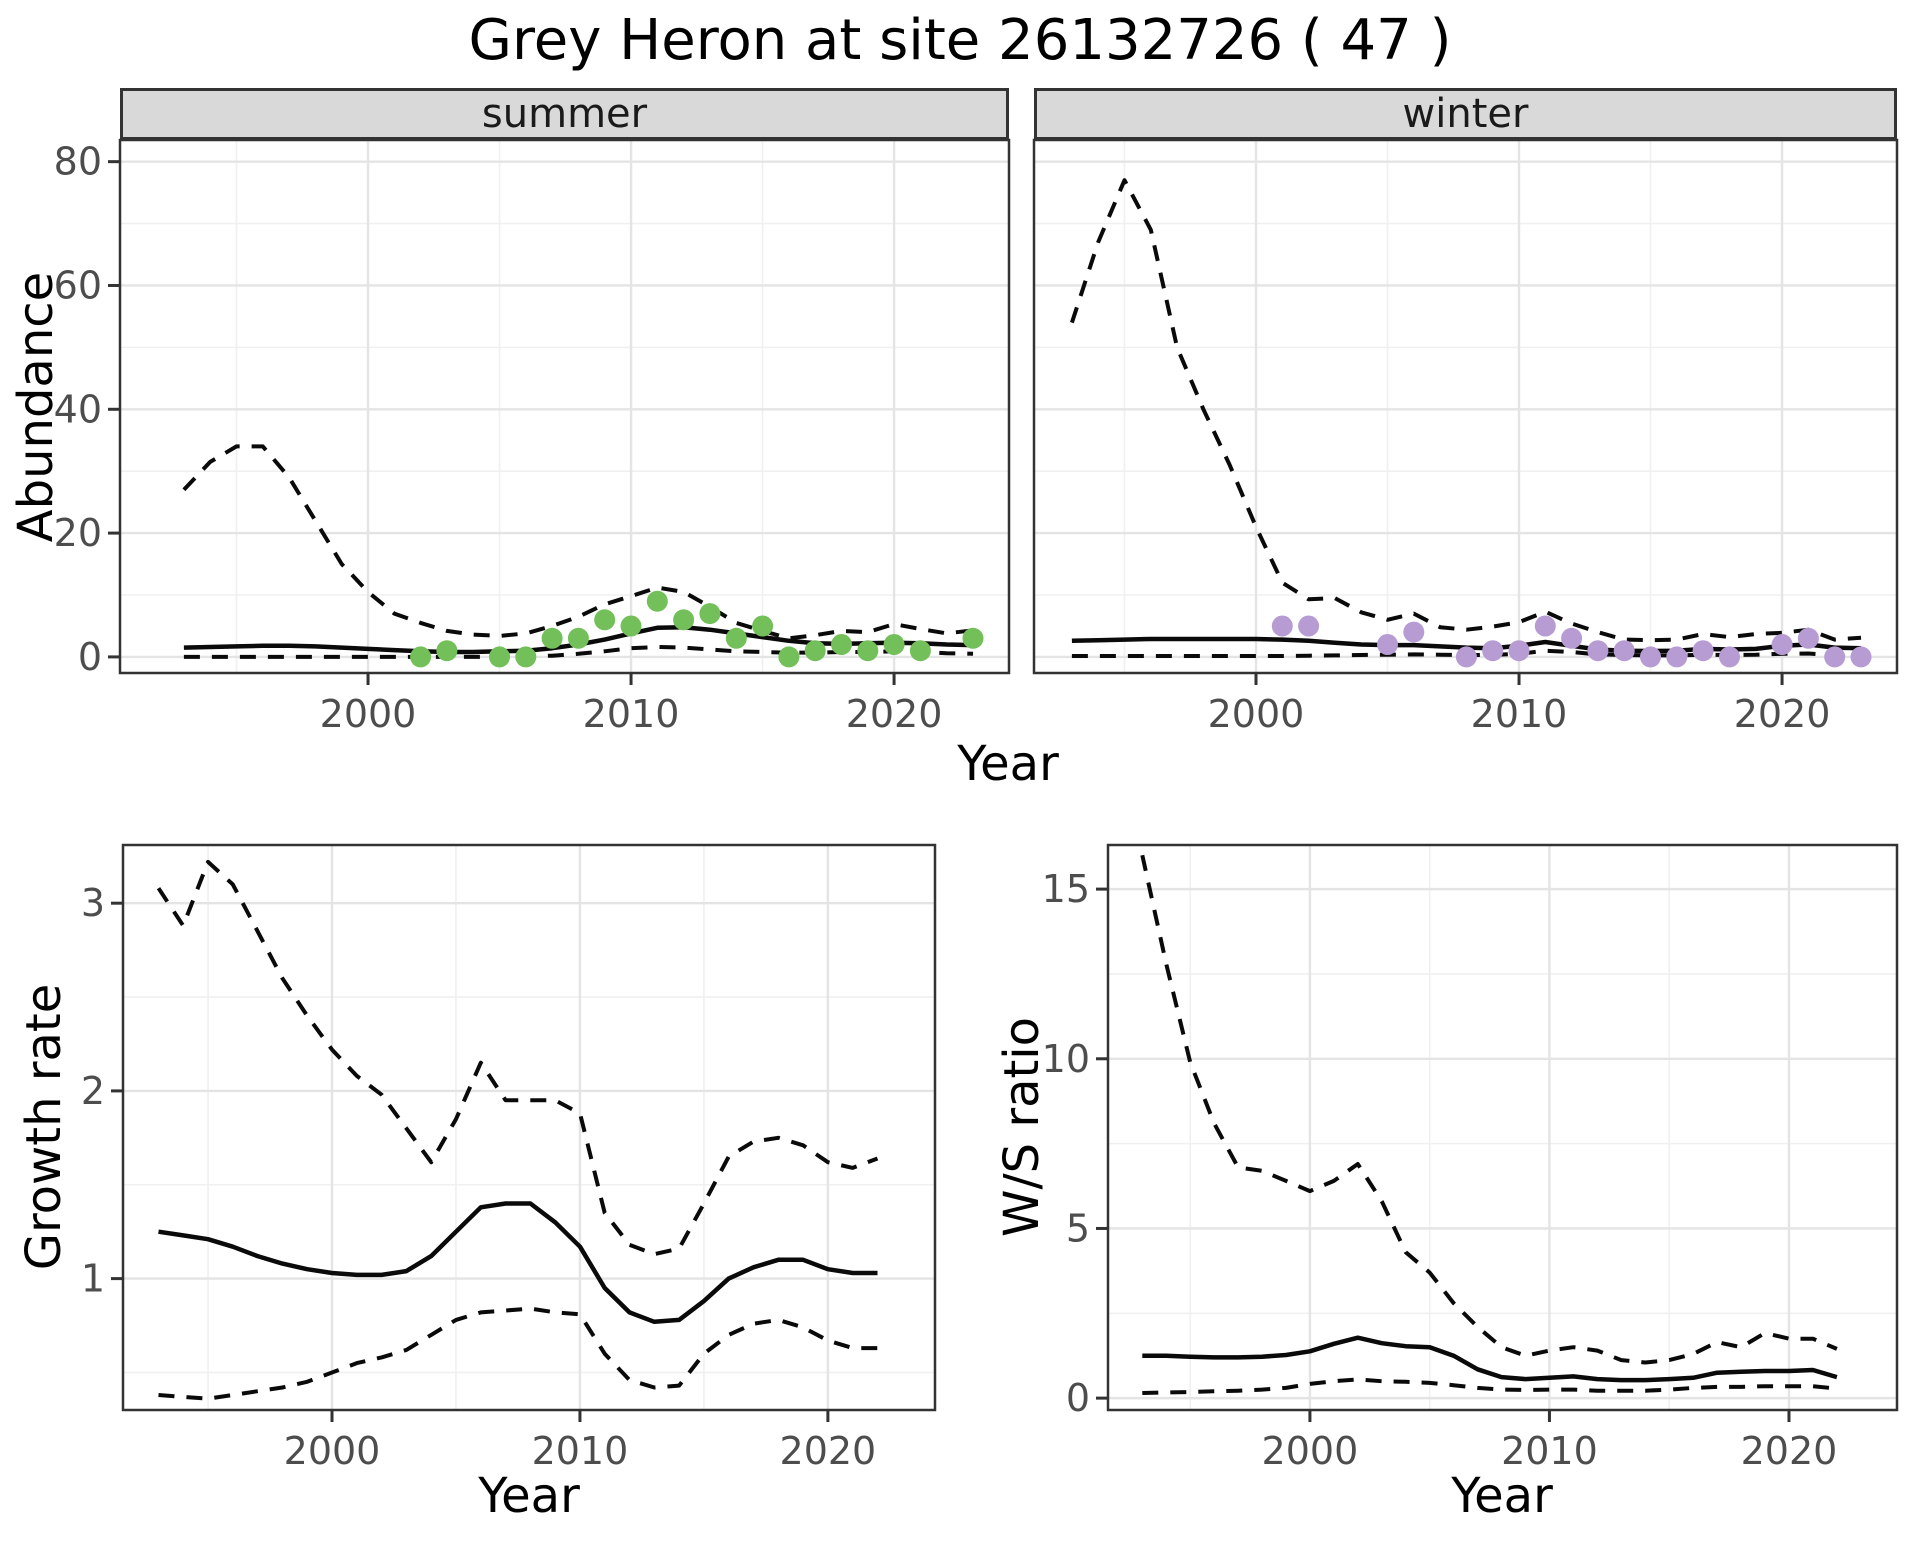 The height and width of the screenshot is (1560, 1920). Describe the element at coordinates (1078, 1228) in the screenshot. I see `y-tick-label: 5` at that location.